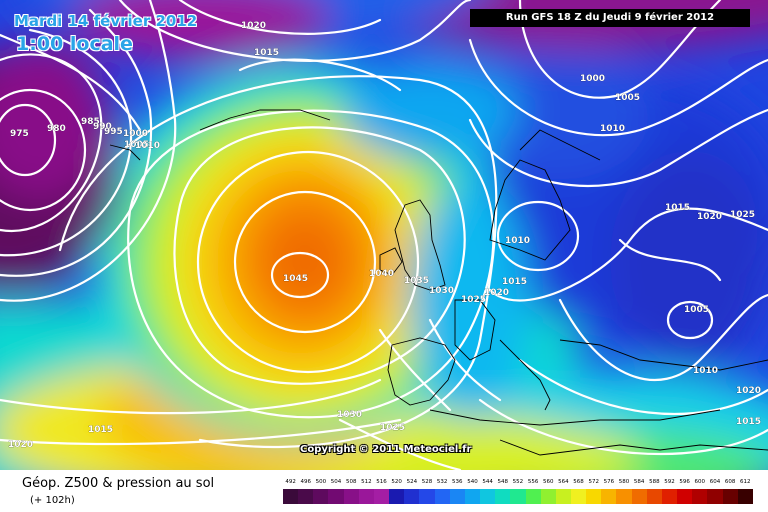 The height and width of the screenshot is (512, 768). I want to click on legend-colors, so click(518, 496).